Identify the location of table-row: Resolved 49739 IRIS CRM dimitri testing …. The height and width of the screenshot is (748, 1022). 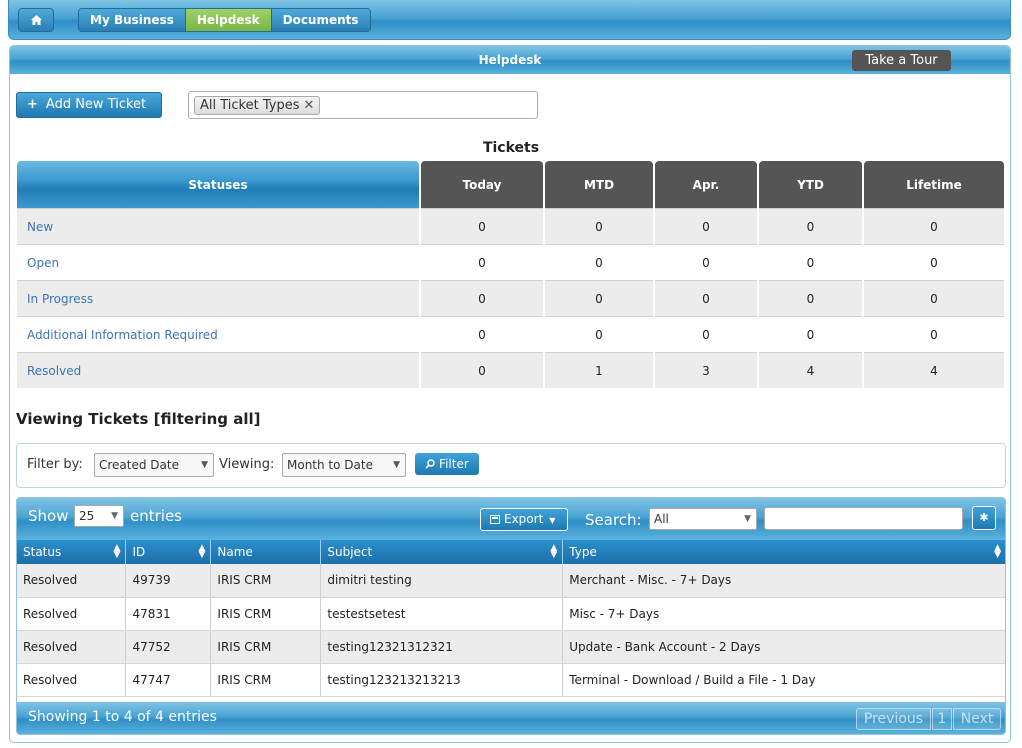
(511, 581).